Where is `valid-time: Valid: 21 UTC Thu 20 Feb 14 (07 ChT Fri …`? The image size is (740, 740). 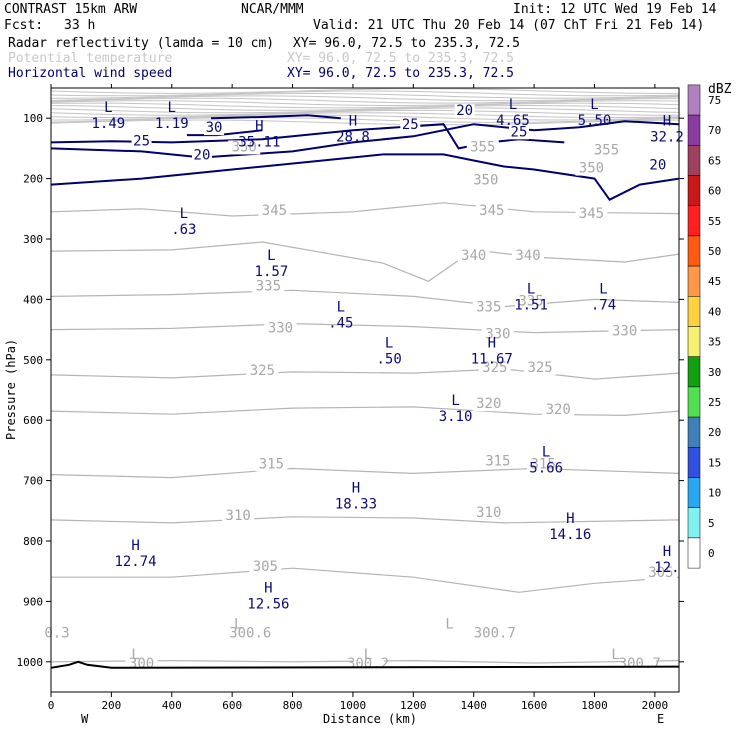 valid-time: Valid: 21 UTC Thu 20 Feb 14 (07 ChT Fri … is located at coordinates (508, 25).